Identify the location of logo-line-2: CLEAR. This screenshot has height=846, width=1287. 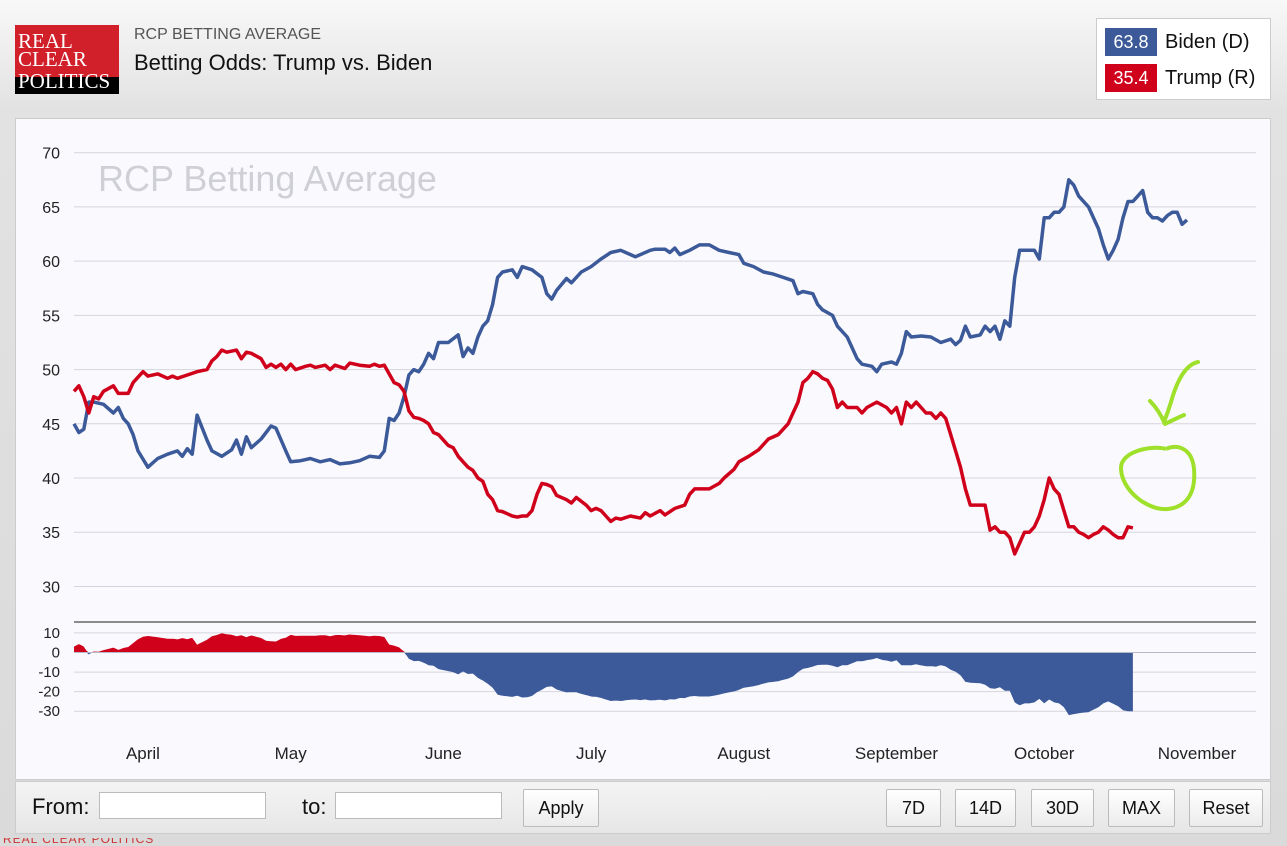
(52, 59).